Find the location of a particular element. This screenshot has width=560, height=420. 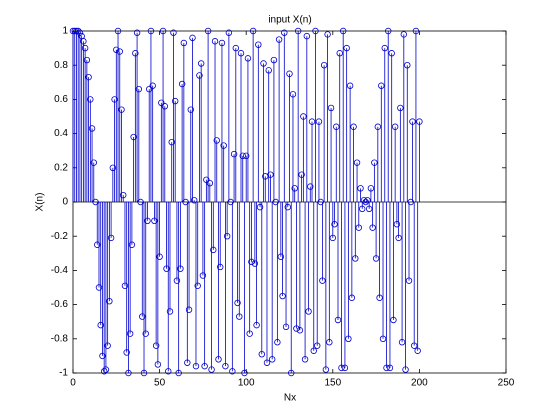

y-tick-label: 0 is located at coordinates (65, 202).